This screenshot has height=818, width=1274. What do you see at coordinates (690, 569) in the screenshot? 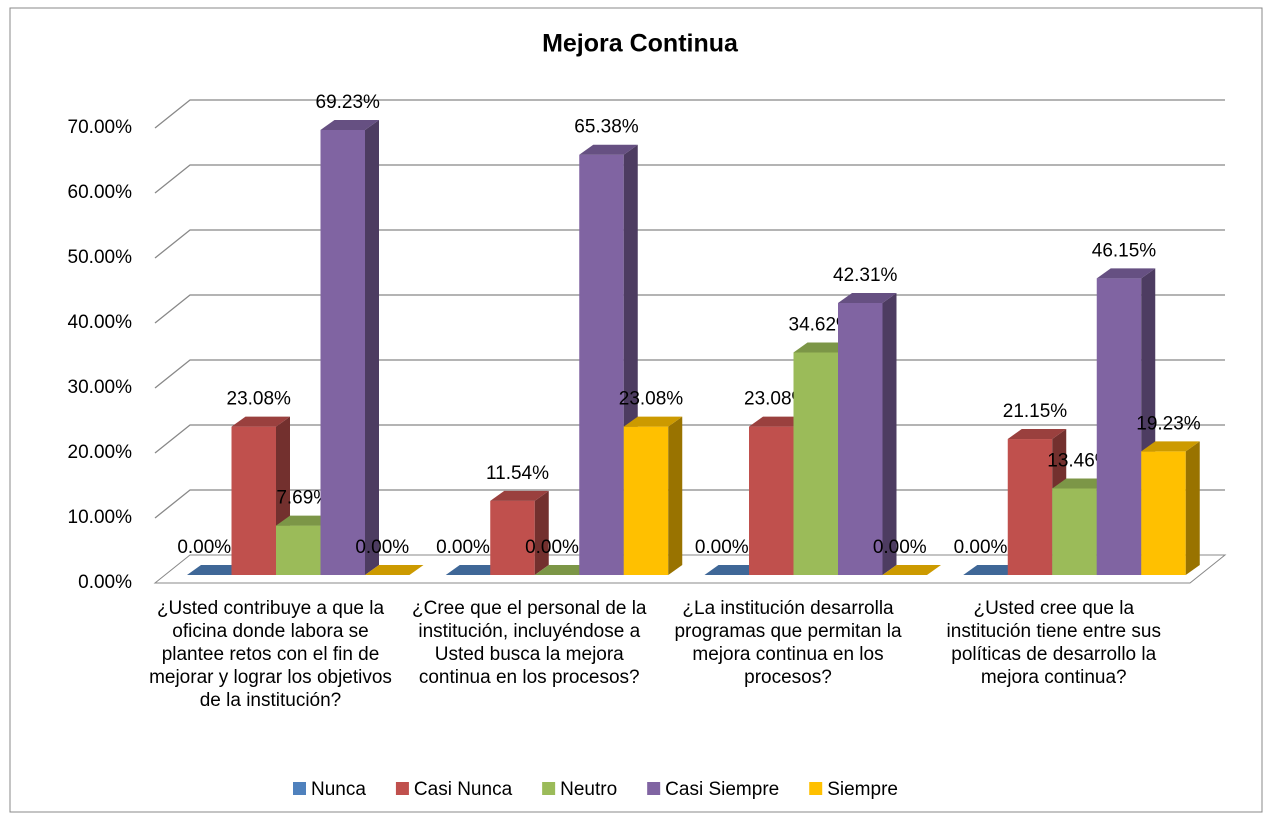
I see `floor` at bounding box center [690, 569].